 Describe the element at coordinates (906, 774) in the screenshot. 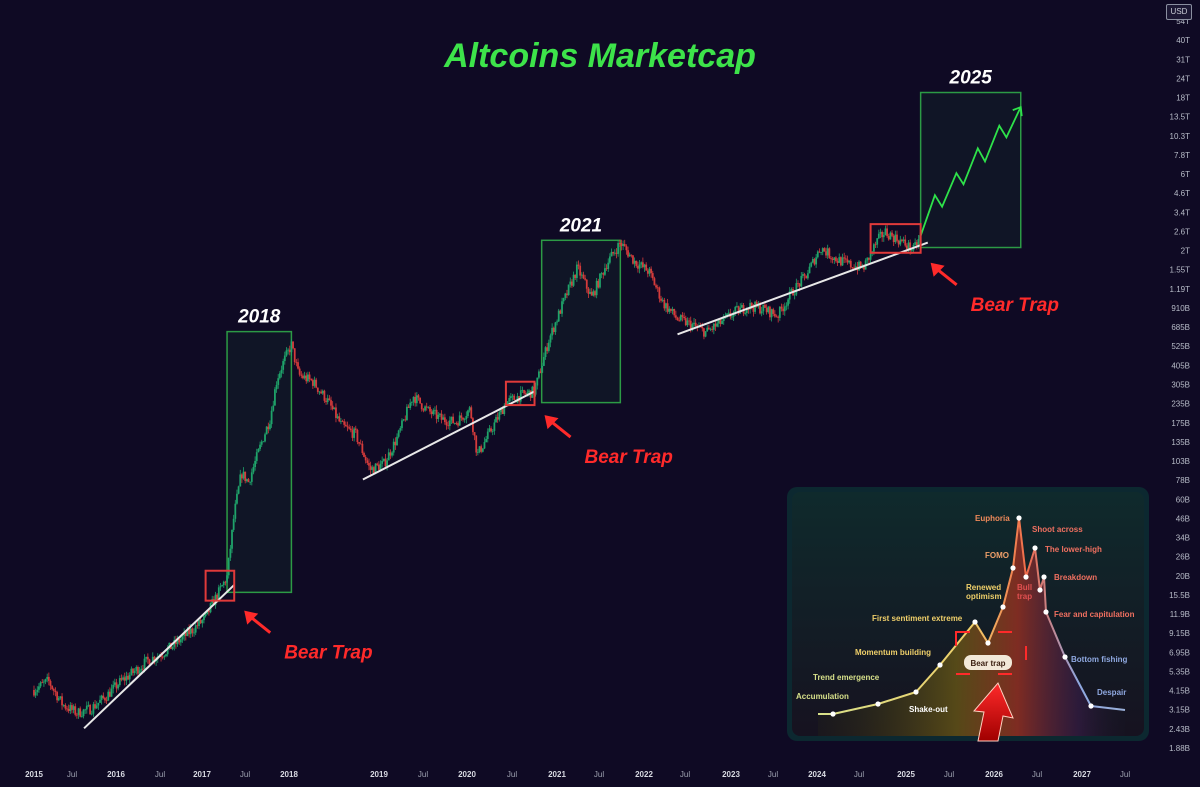

I see `x-tick-label: 2025` at that location.